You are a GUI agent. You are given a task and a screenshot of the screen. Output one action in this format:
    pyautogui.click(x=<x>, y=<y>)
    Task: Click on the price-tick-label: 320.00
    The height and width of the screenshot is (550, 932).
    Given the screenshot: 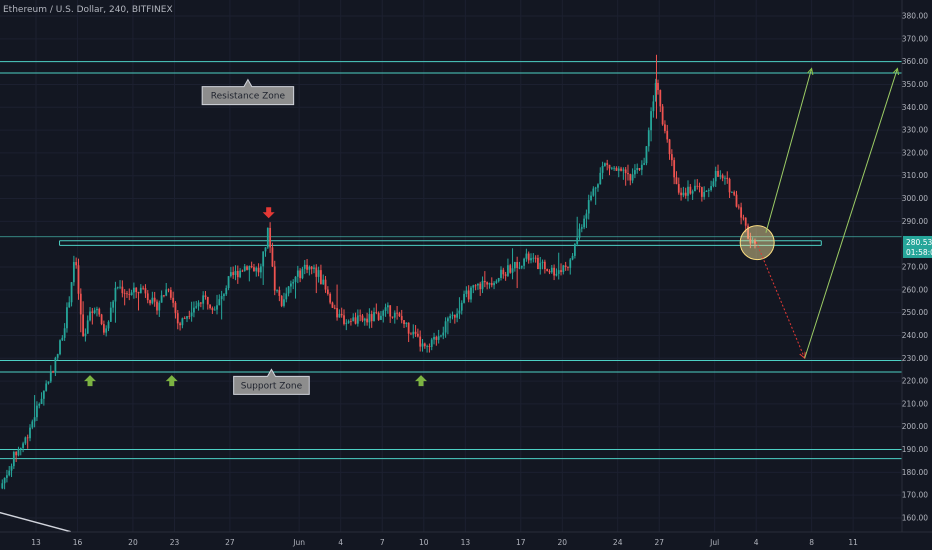 What is the action you would take?
    pyautogui.click(x=915, y=152)
    